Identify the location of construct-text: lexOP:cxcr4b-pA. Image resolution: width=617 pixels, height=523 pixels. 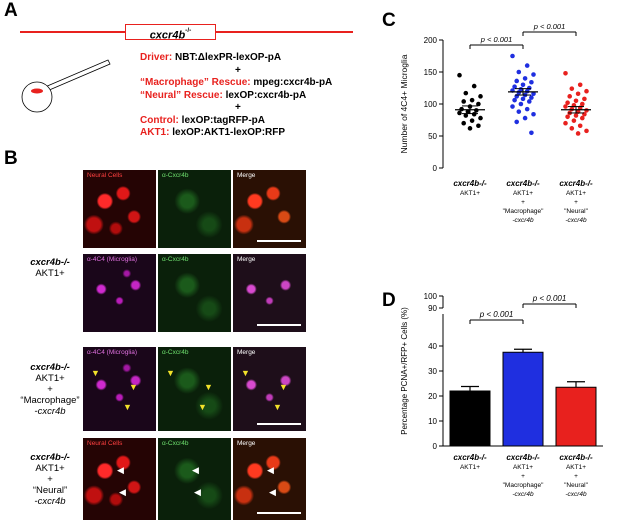
(264, 95).